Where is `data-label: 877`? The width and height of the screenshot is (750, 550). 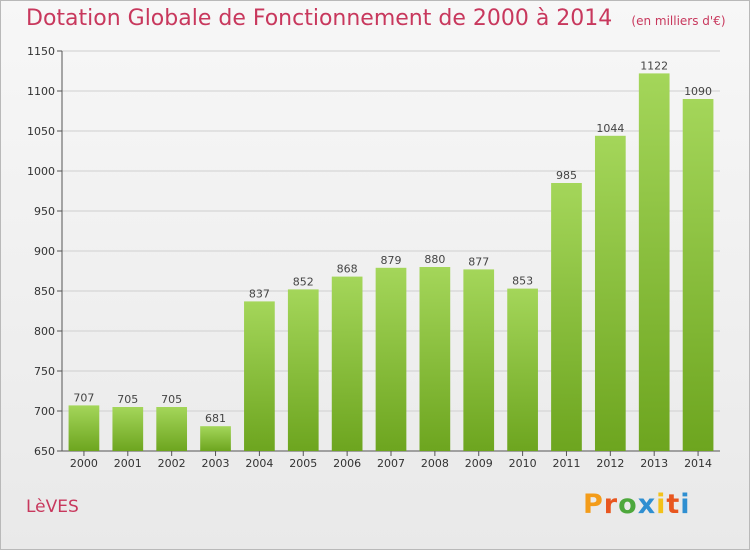
data-label: 877 is located at coordinates (478, 261).